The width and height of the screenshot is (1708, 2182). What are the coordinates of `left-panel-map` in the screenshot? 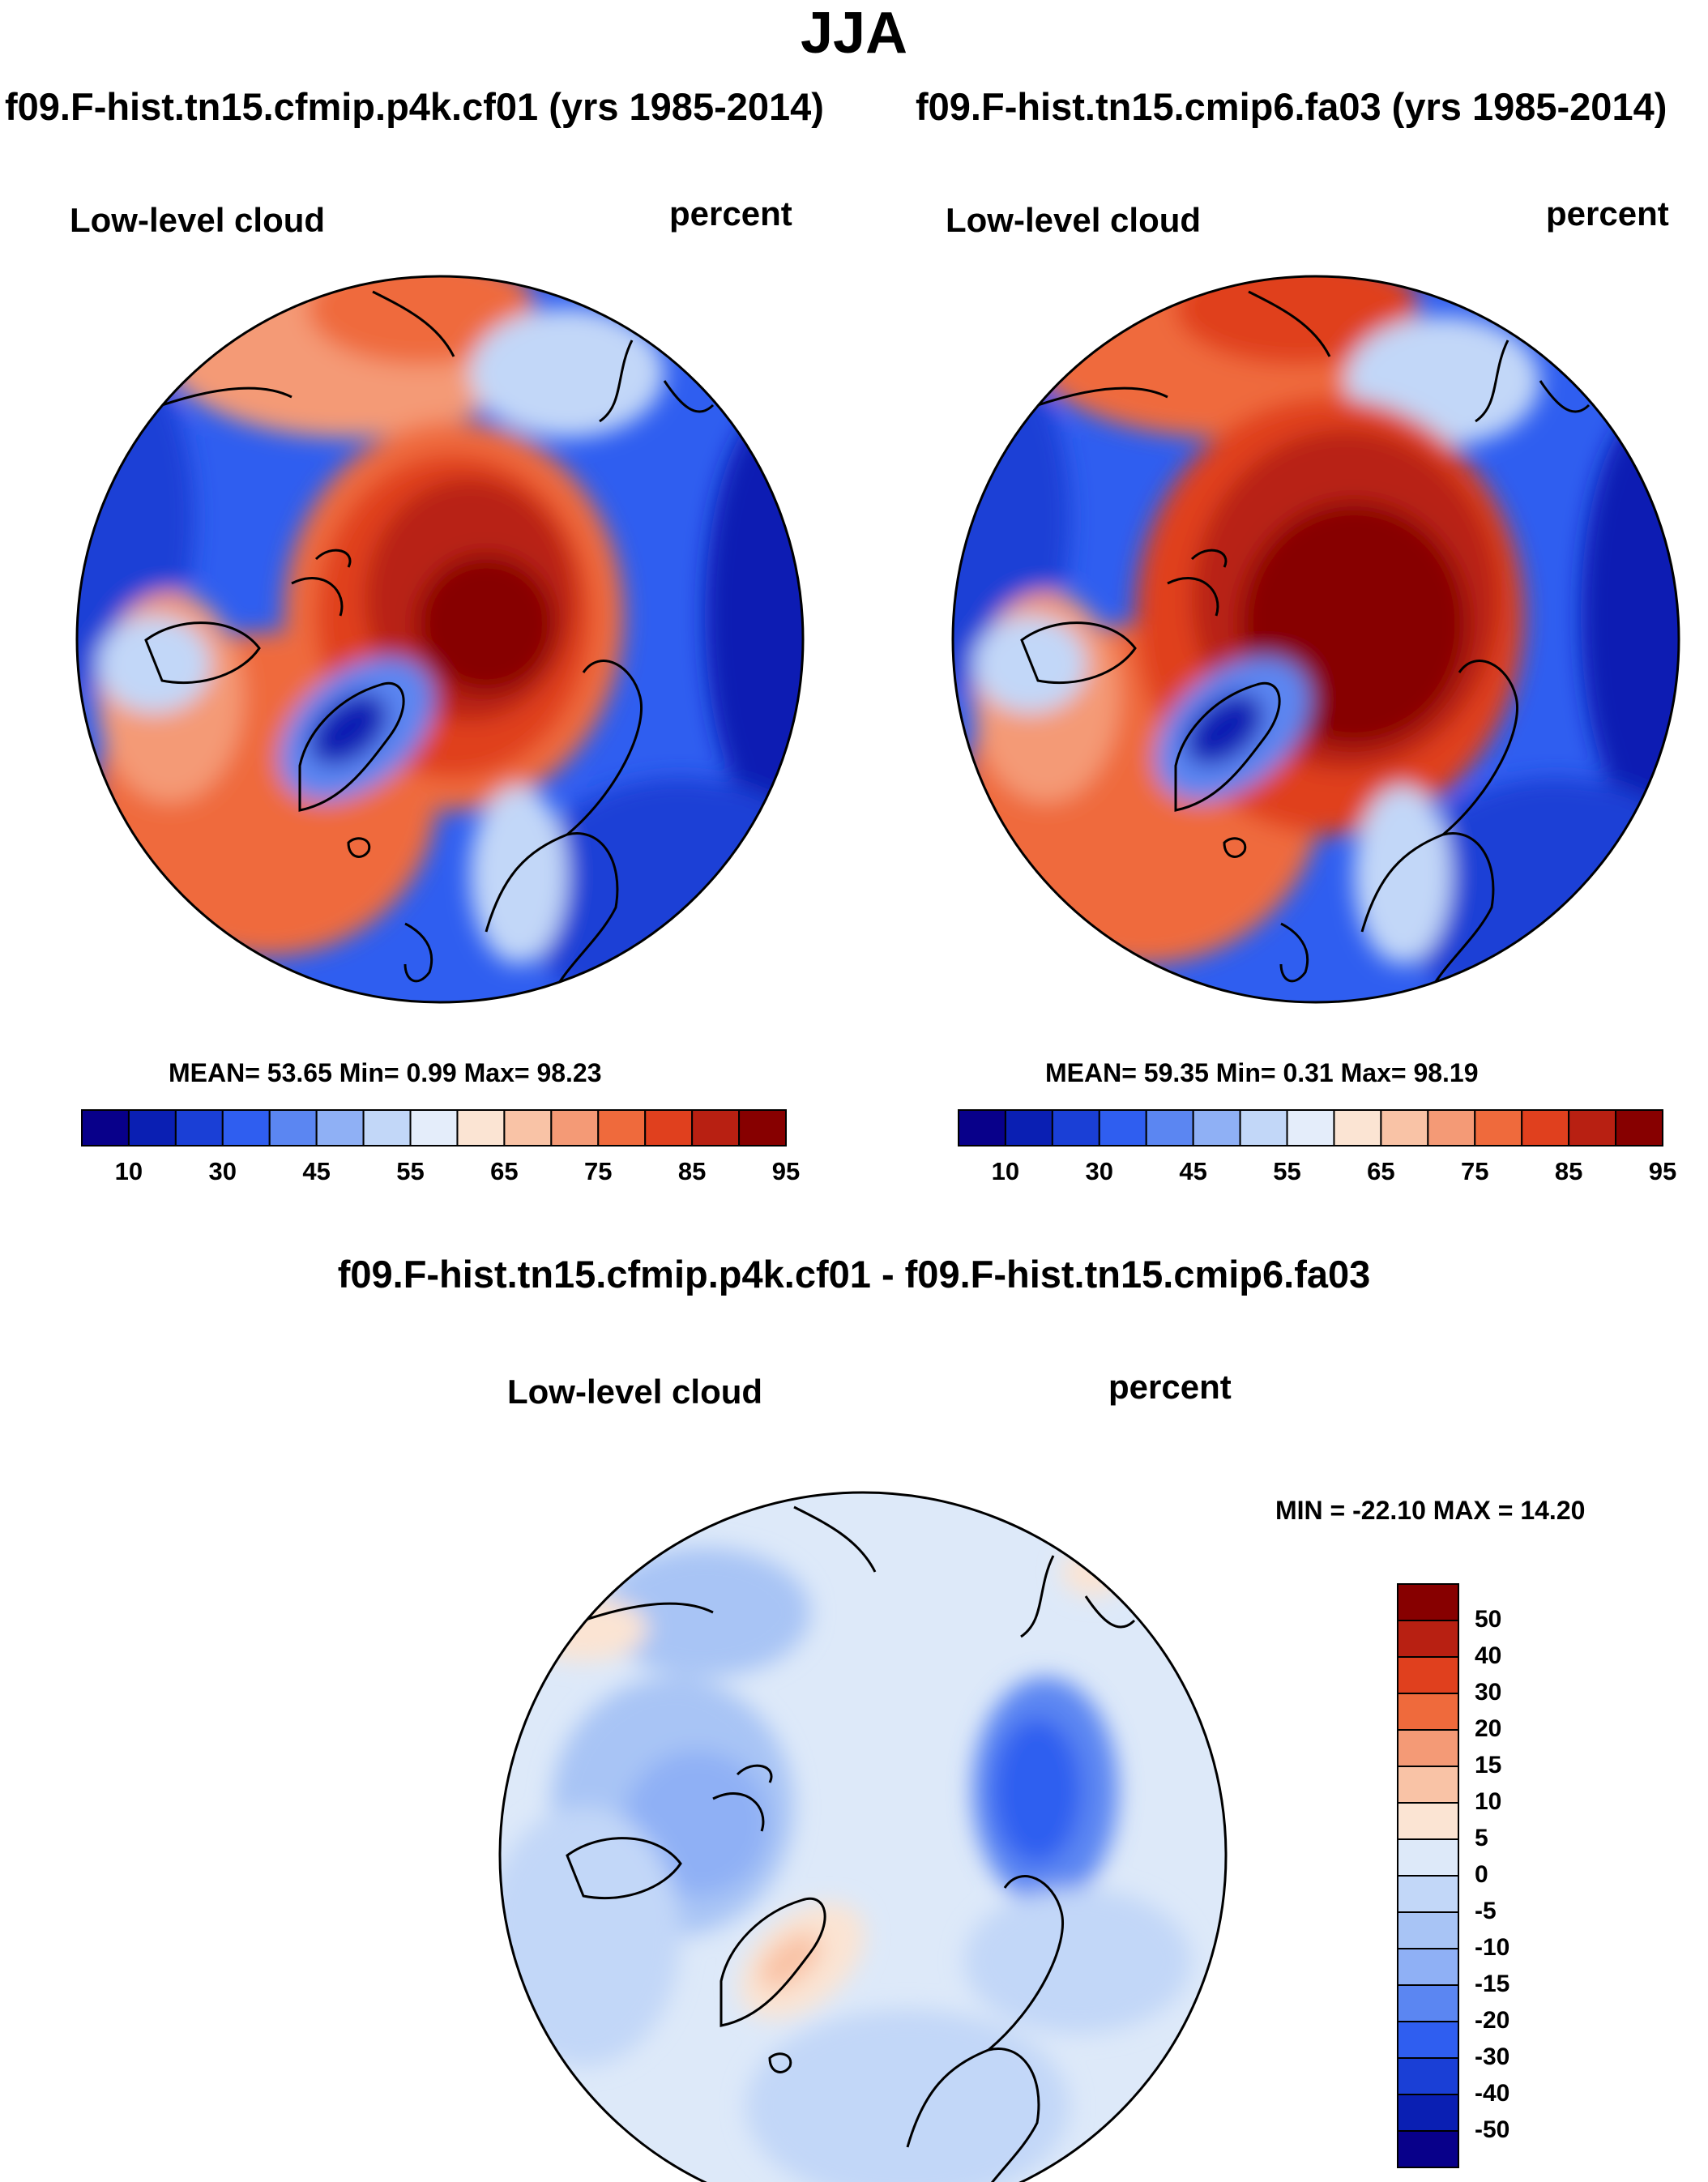 It's located at (440, 639).